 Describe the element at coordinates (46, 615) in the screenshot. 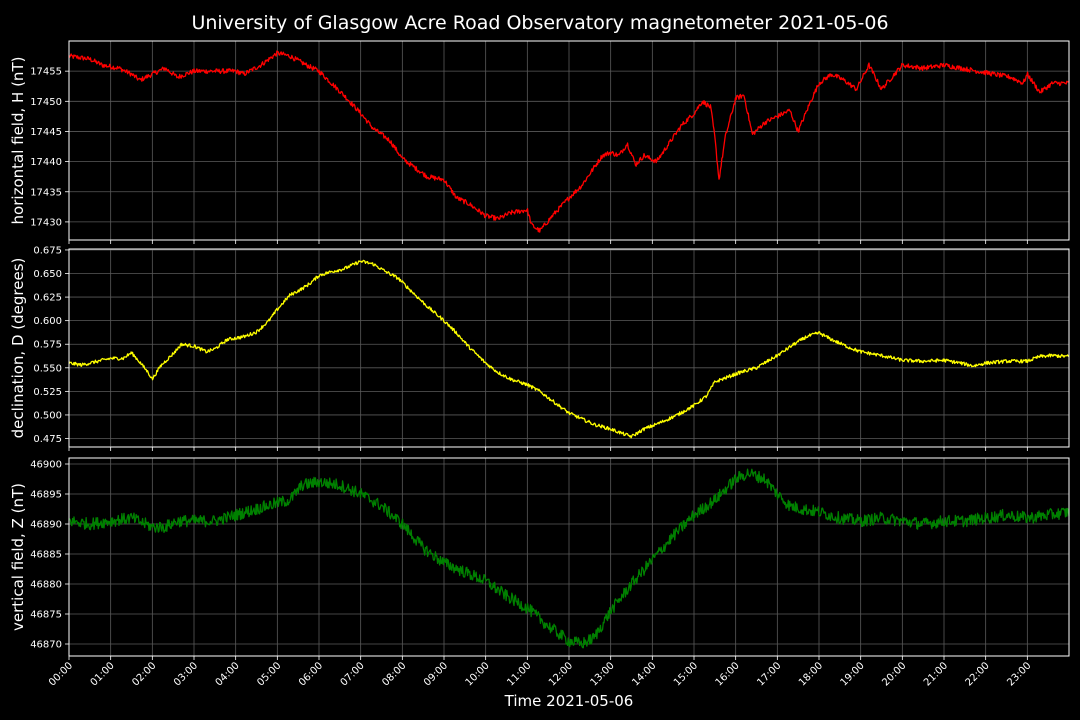

I see `y-tick-label: 46875` at that location.